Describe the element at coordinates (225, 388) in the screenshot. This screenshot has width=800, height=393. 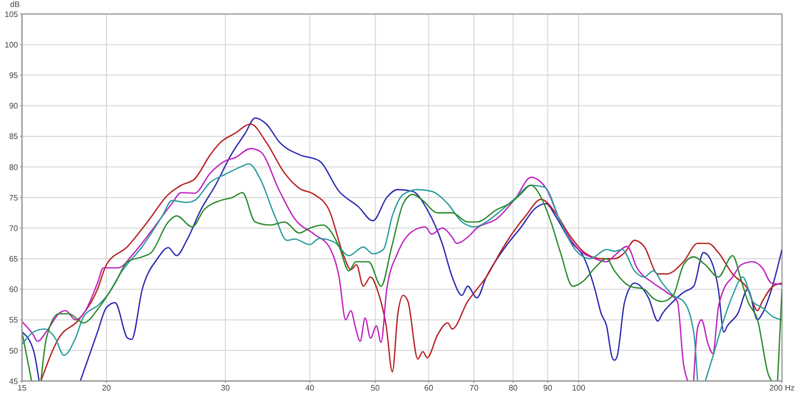
I see `x-tick-label: 30` at that location.